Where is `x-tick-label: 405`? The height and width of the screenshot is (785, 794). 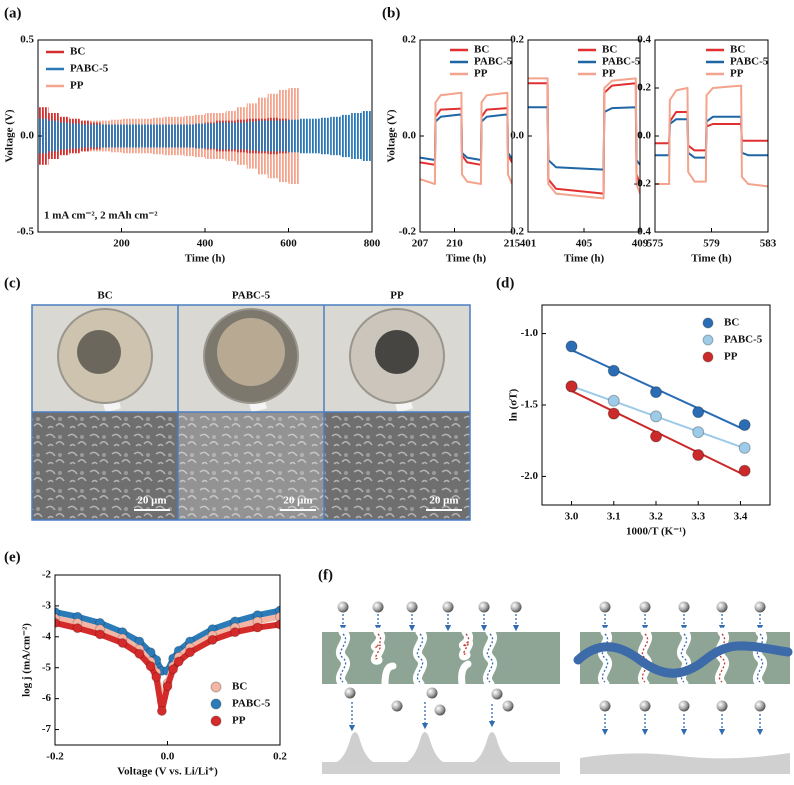
x-tick-label: 405 is located at coordinates (584, 244).